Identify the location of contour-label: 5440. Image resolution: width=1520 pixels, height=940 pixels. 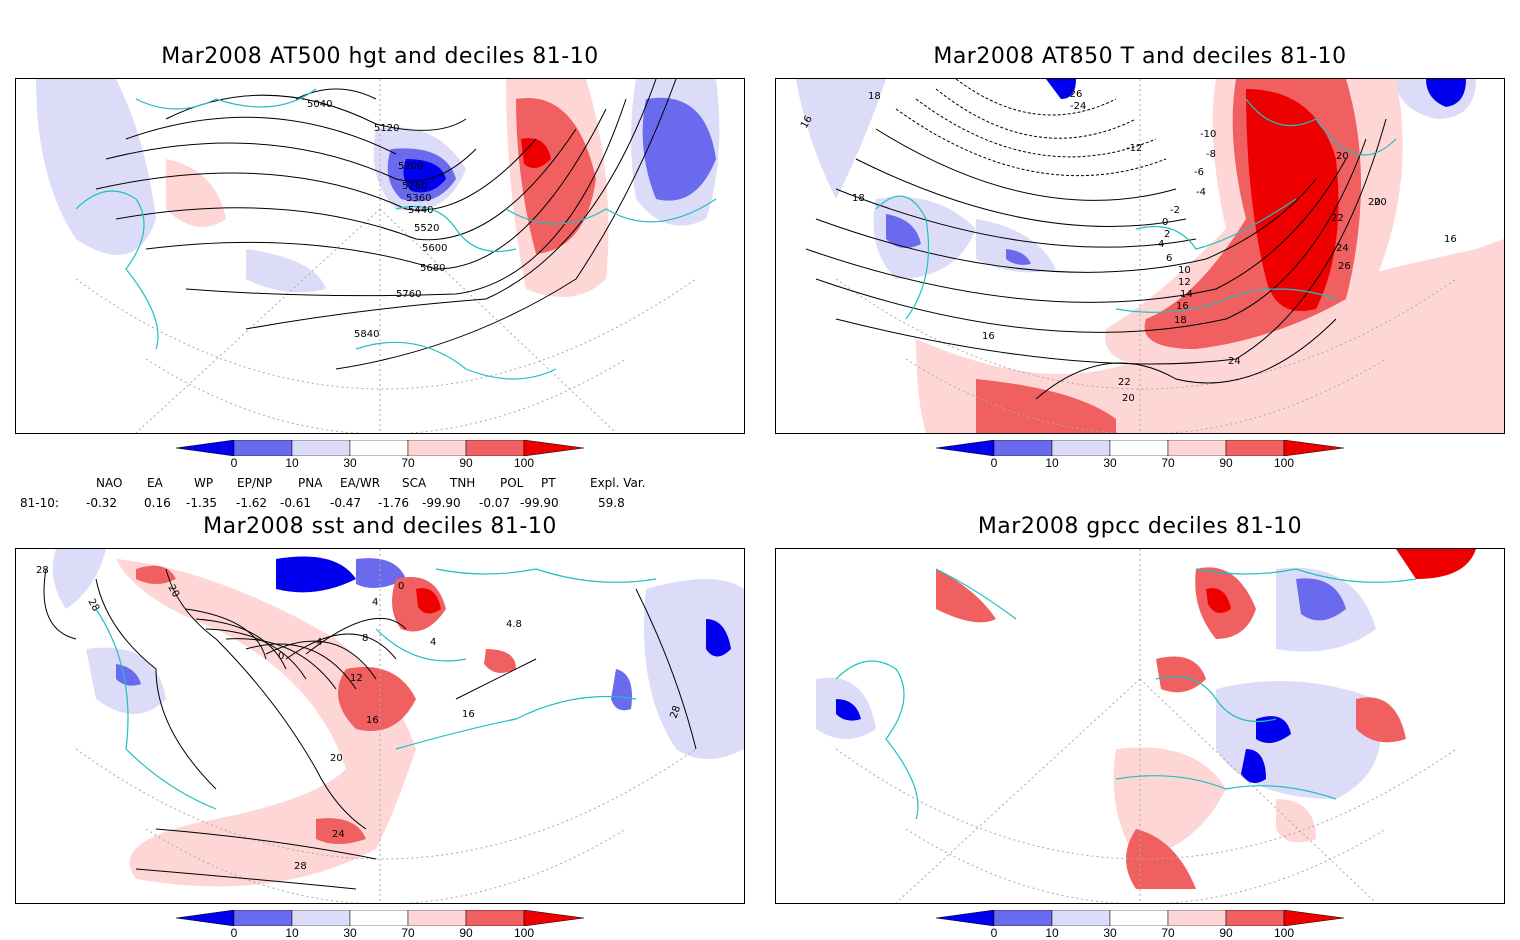
(420, 210).